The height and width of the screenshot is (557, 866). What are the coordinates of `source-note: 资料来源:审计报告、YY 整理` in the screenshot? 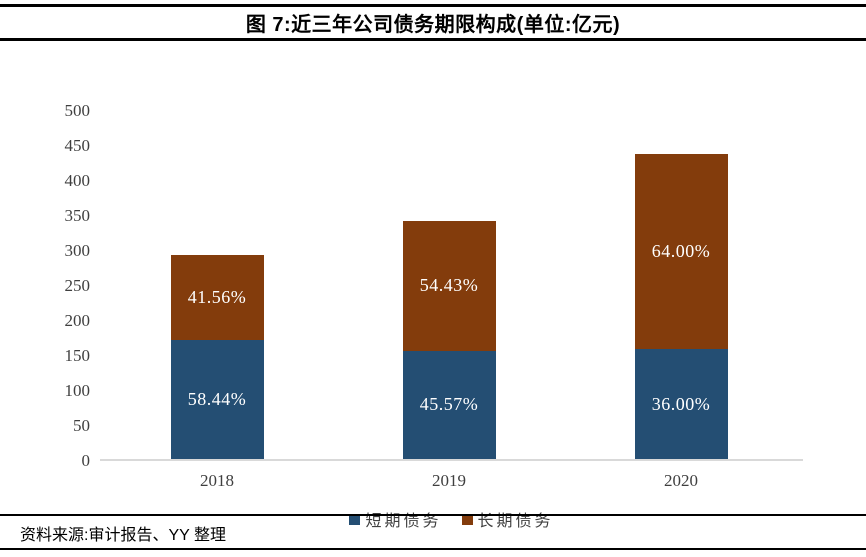 It's located at (123, 535).